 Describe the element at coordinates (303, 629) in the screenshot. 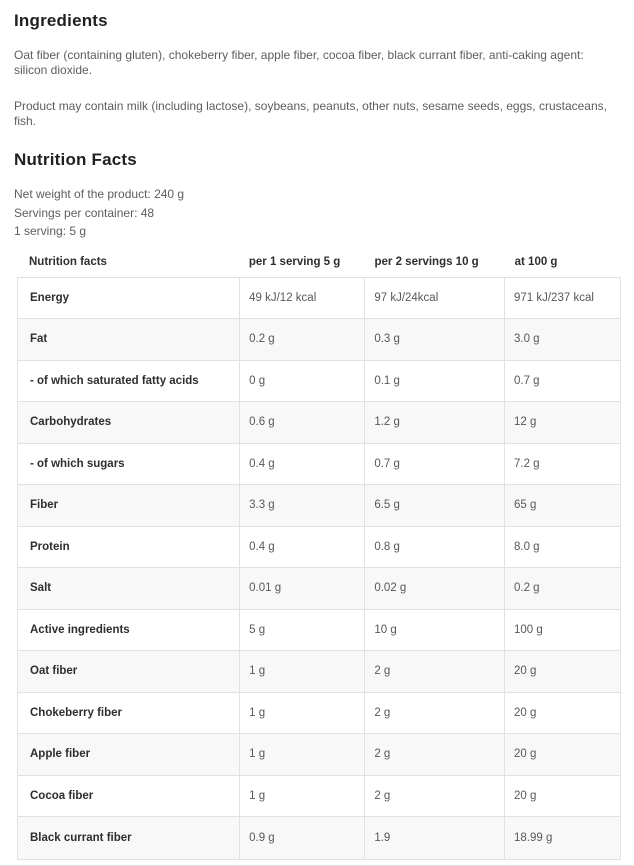

I see `nutrient-value-per-serving: 5 g` at that location.